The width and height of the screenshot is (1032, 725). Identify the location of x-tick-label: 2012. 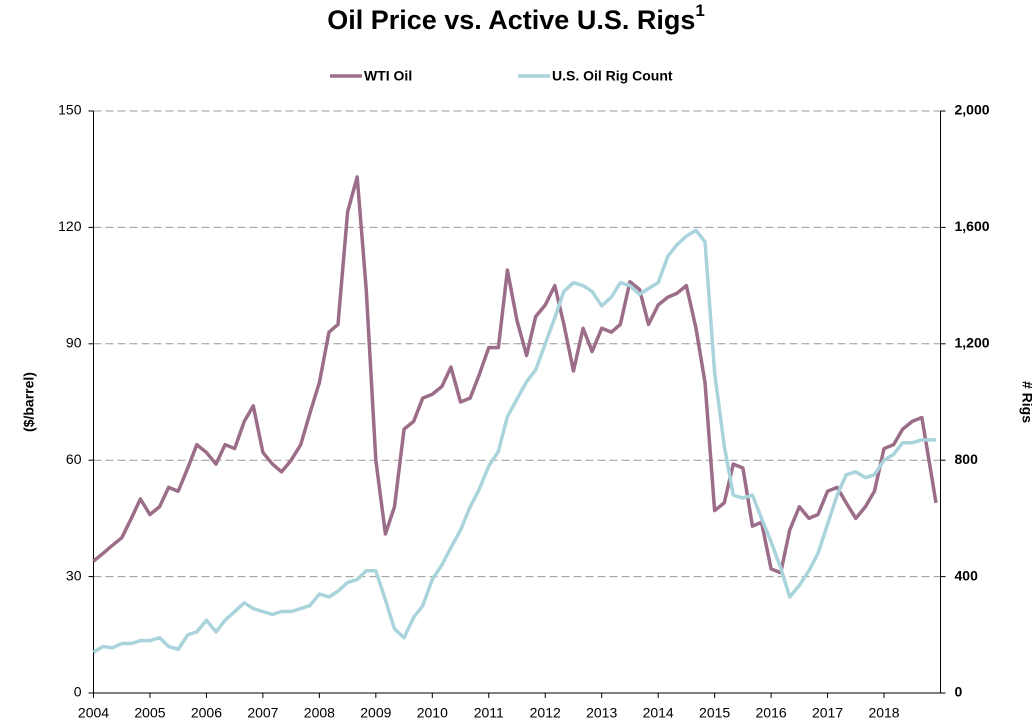
(545, 713).